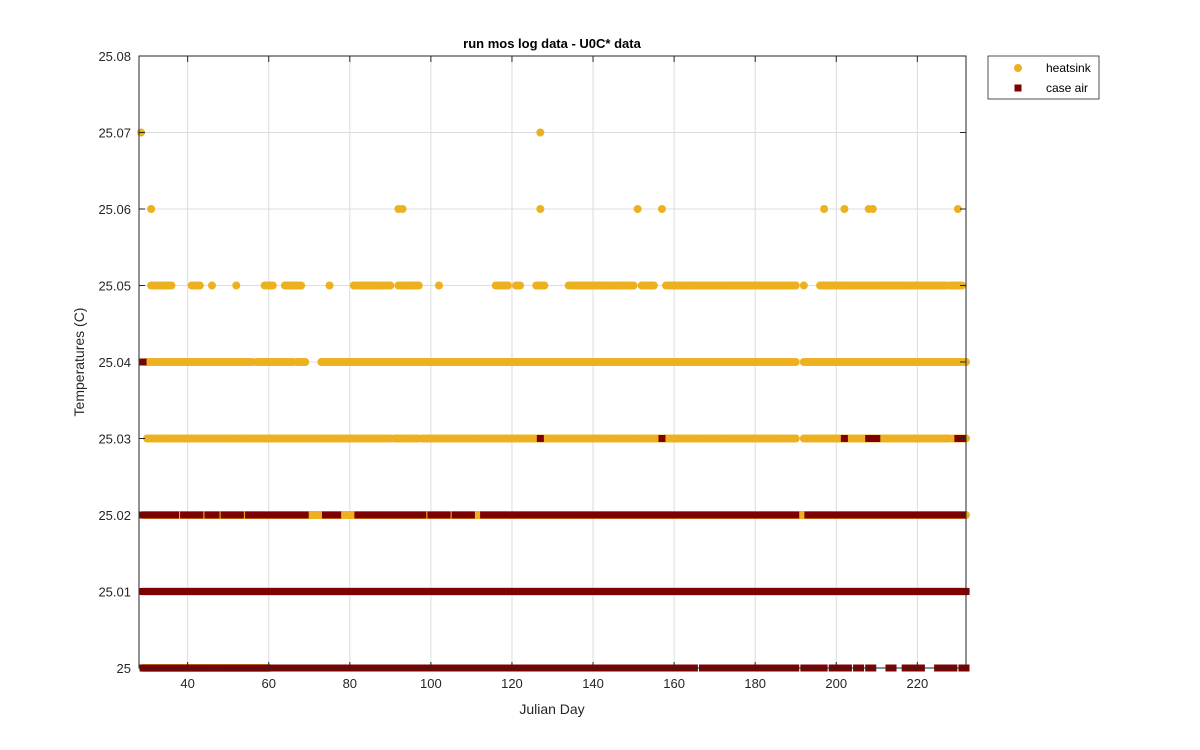  What do you see at coordinates (593, 683) in the screenshot?
I see `x-tick-label: 140` at bounding box center [593, 683].